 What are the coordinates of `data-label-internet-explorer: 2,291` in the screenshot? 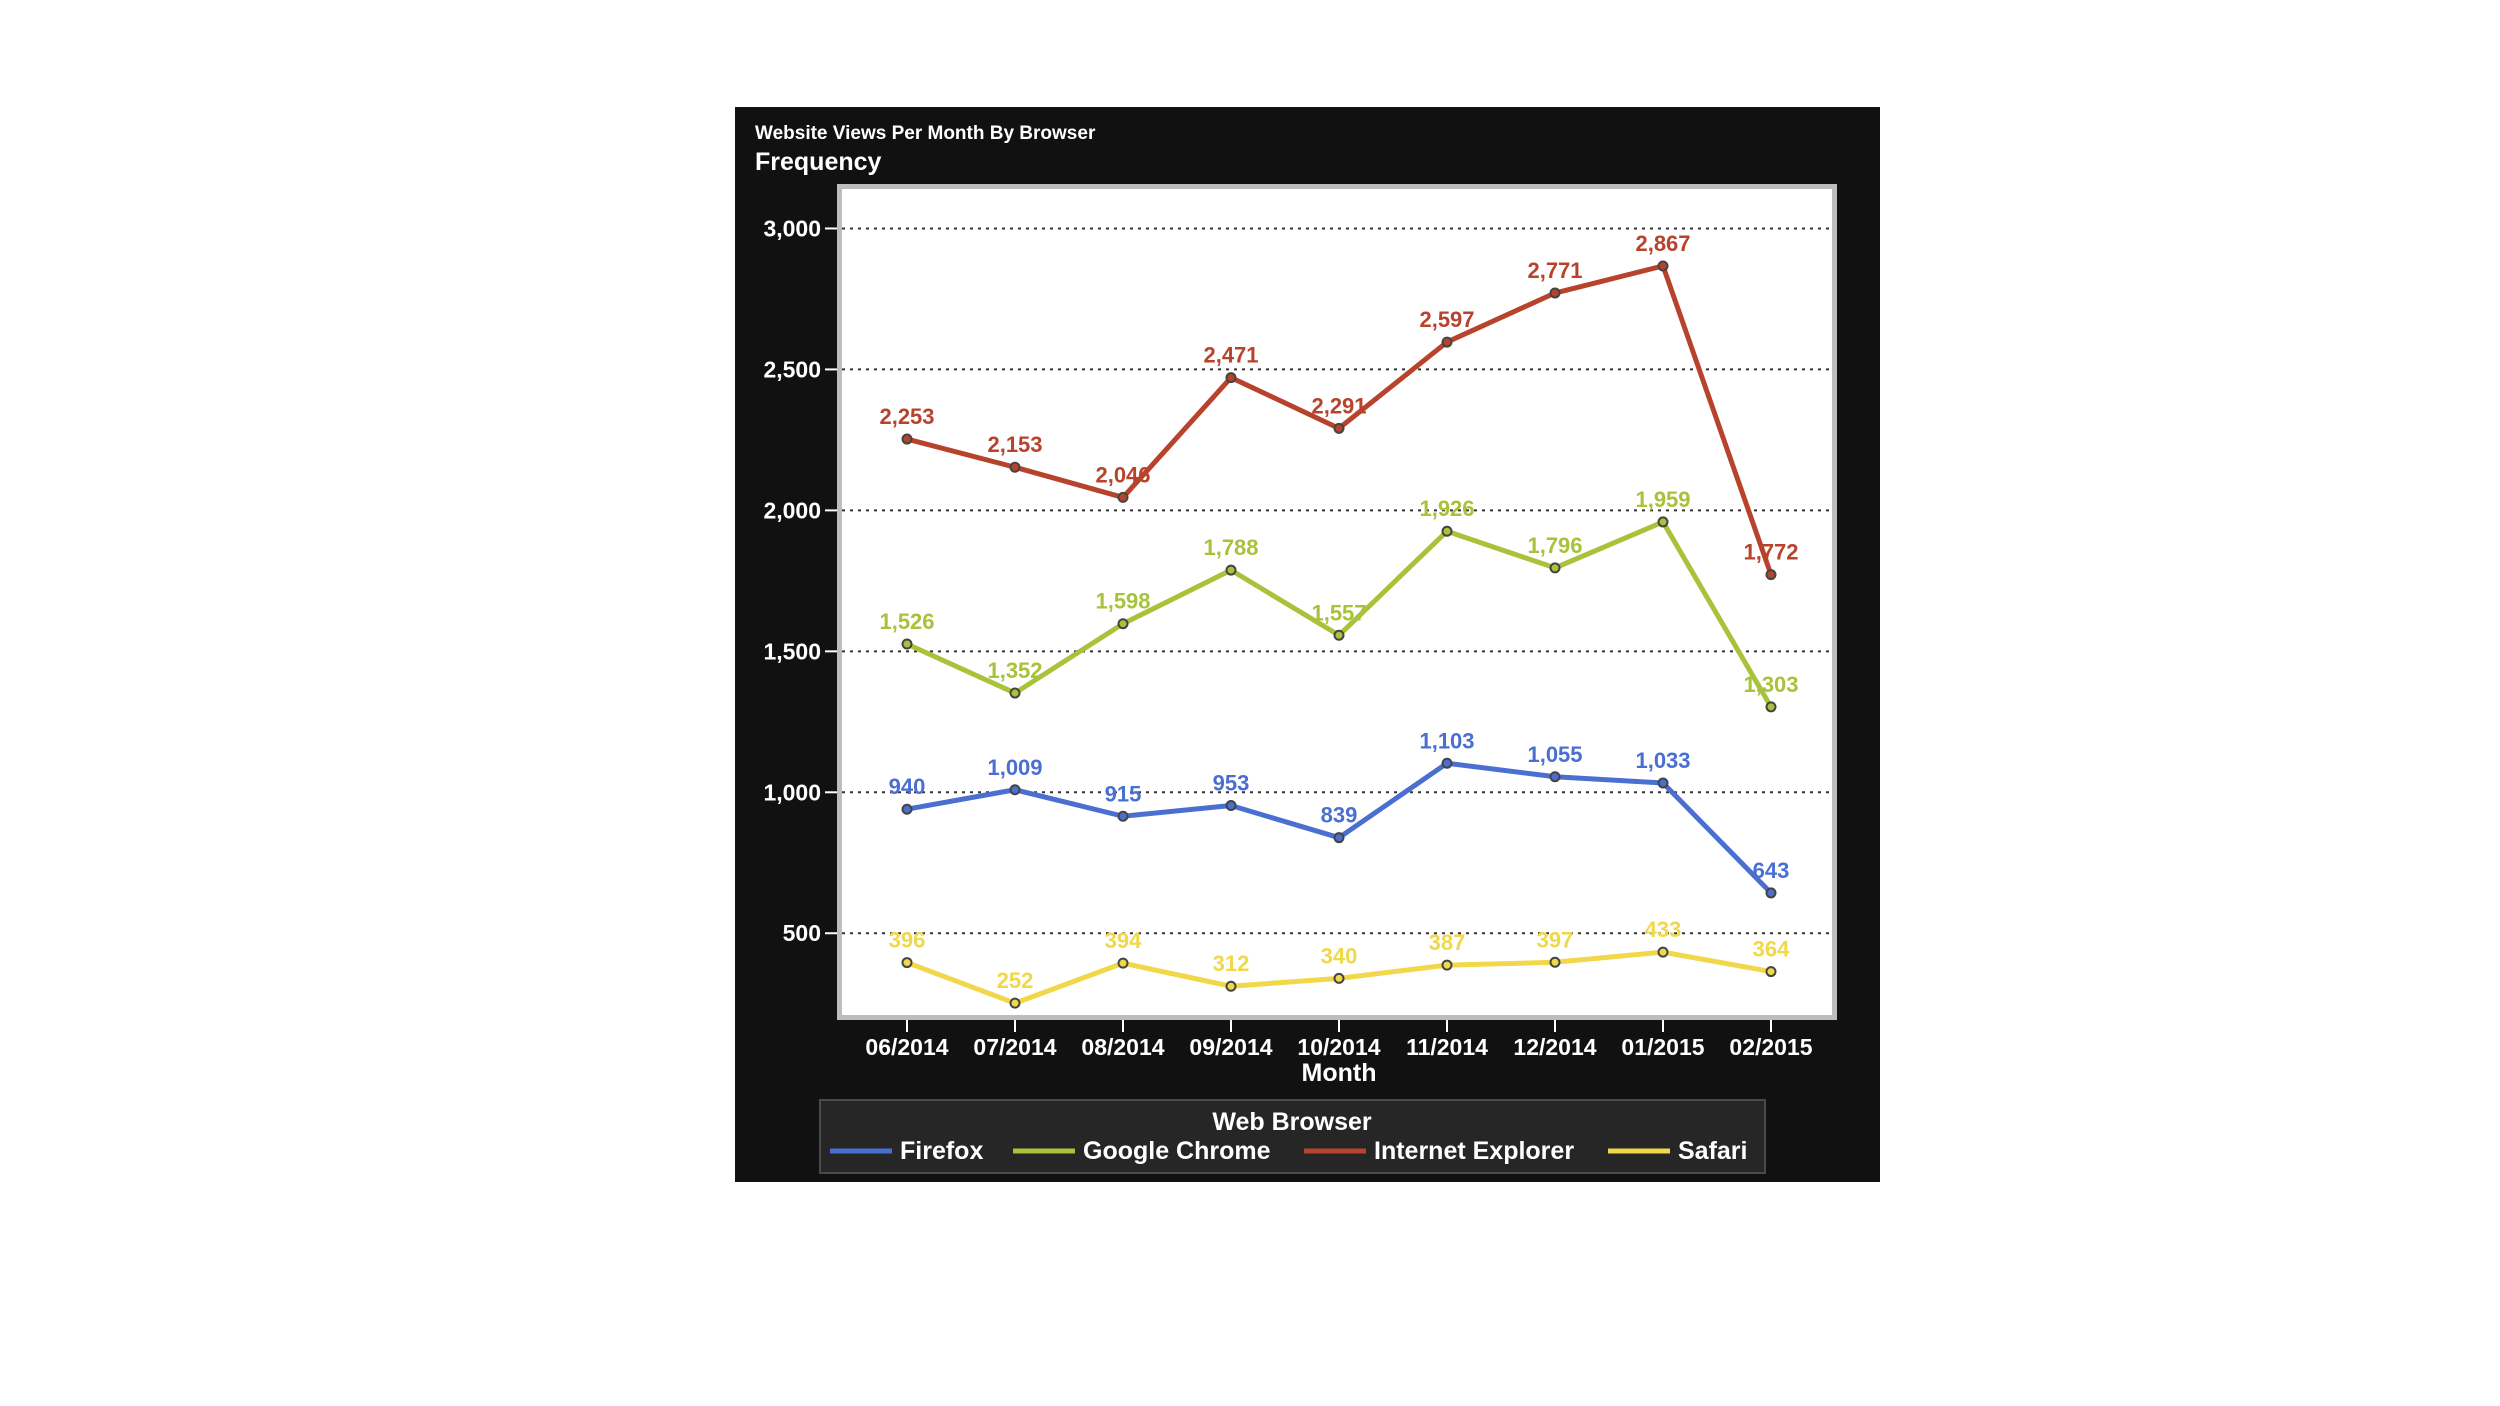 It's located at (1338, 405).